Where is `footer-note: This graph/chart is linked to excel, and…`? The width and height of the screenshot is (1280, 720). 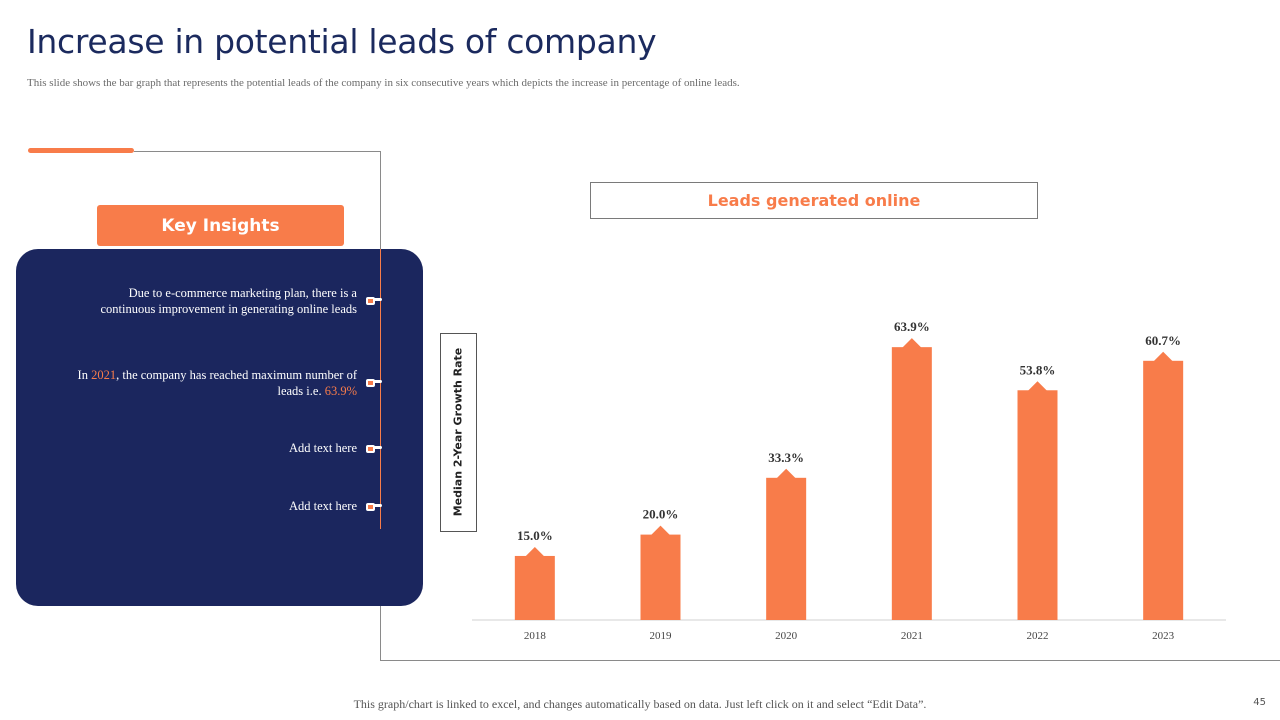
footer-note: This graph/chart is linked to excel, and… is located at coordinates (640, 704).